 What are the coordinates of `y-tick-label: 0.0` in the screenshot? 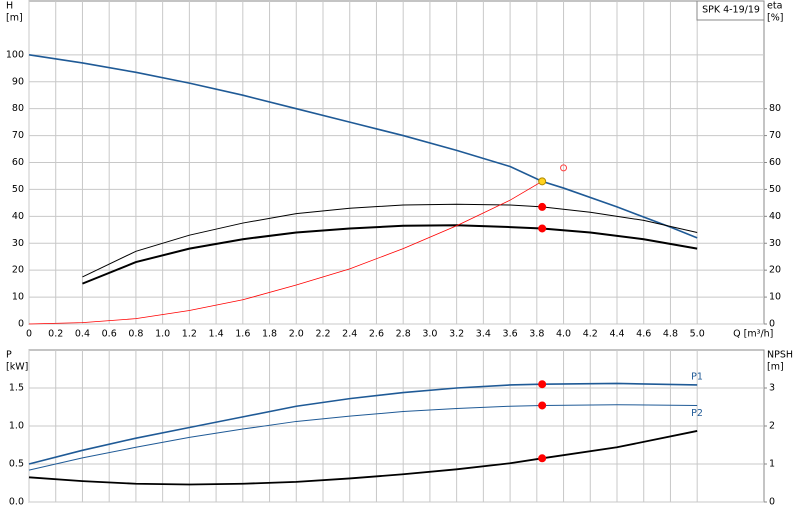 It's located at (16, 502).